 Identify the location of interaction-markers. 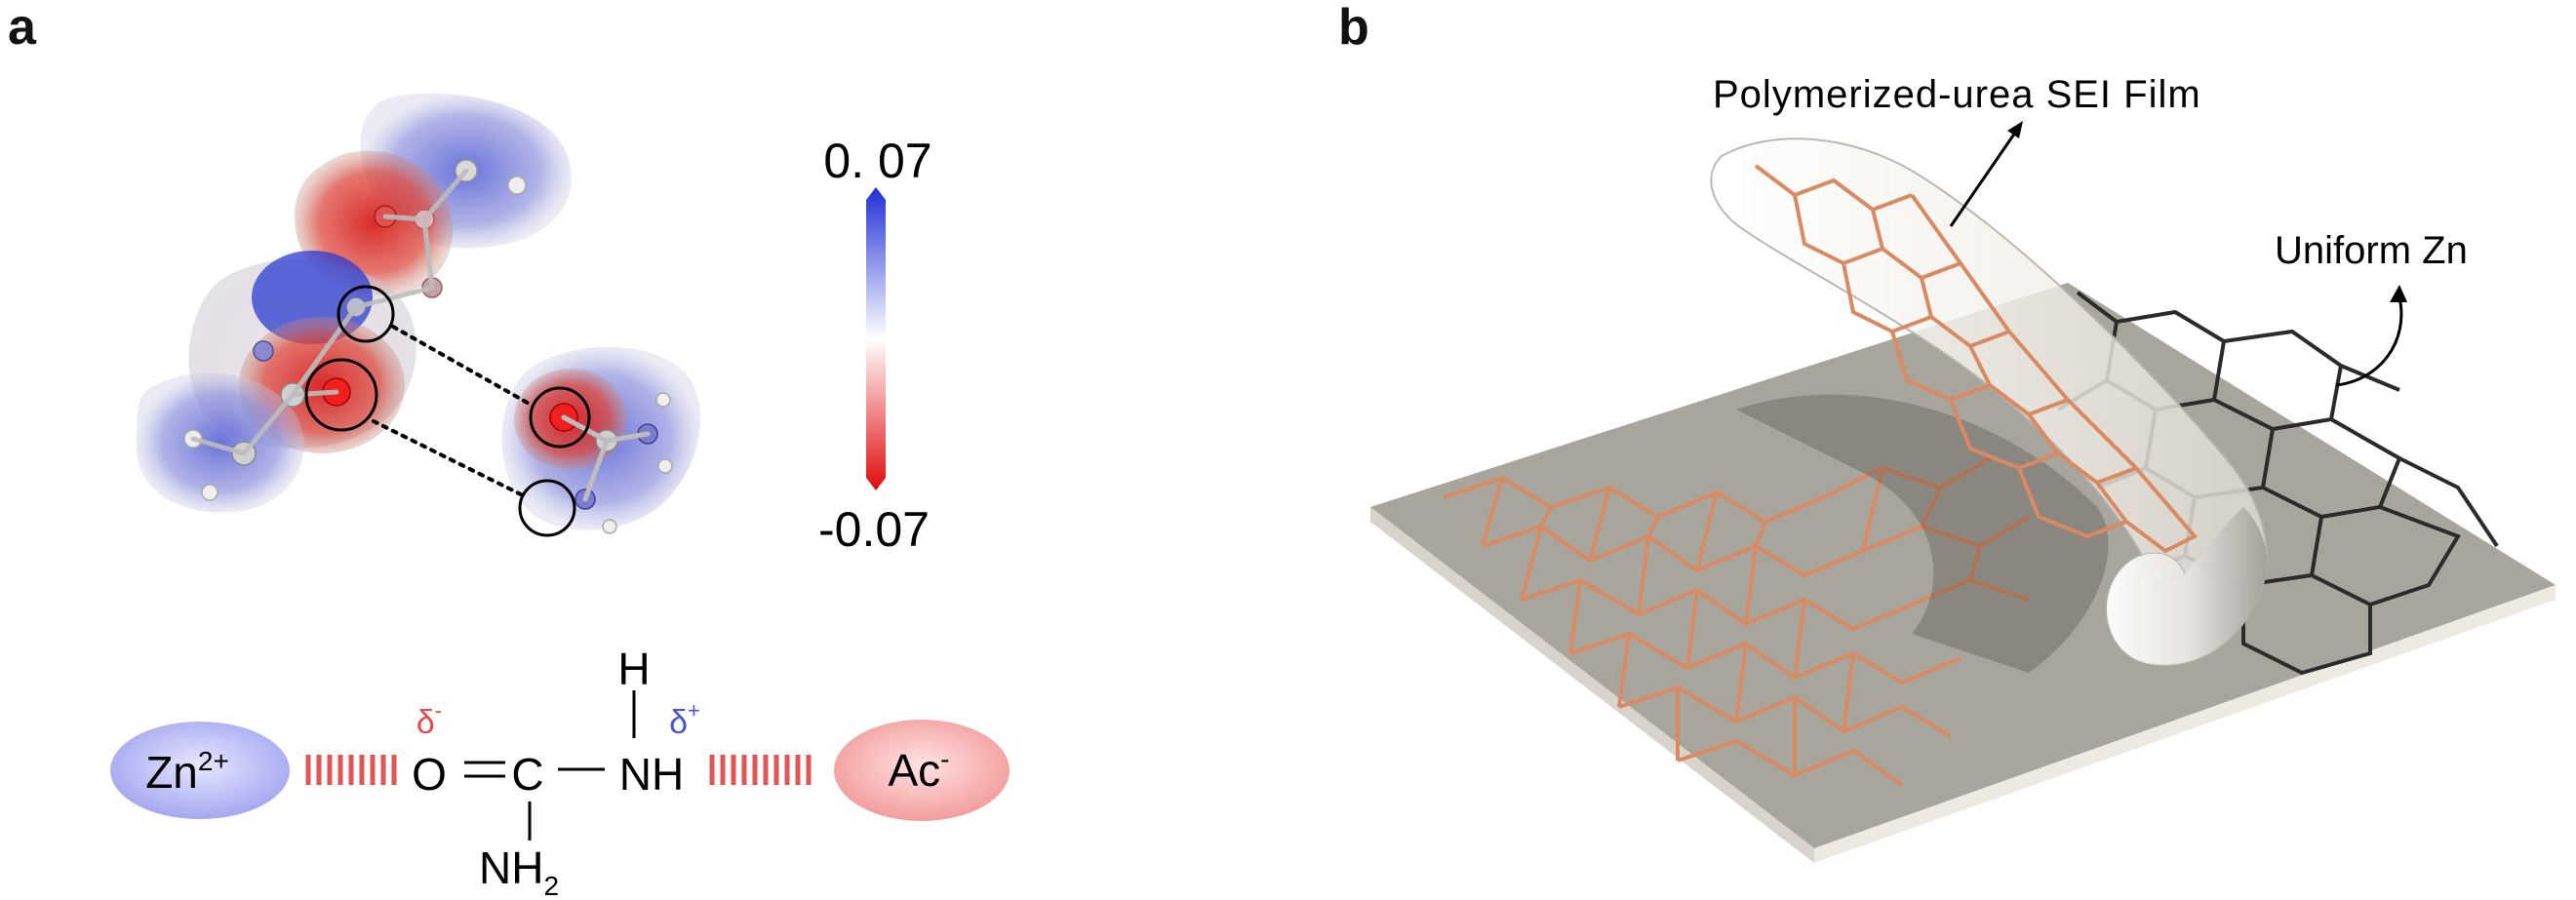
(447, 411).